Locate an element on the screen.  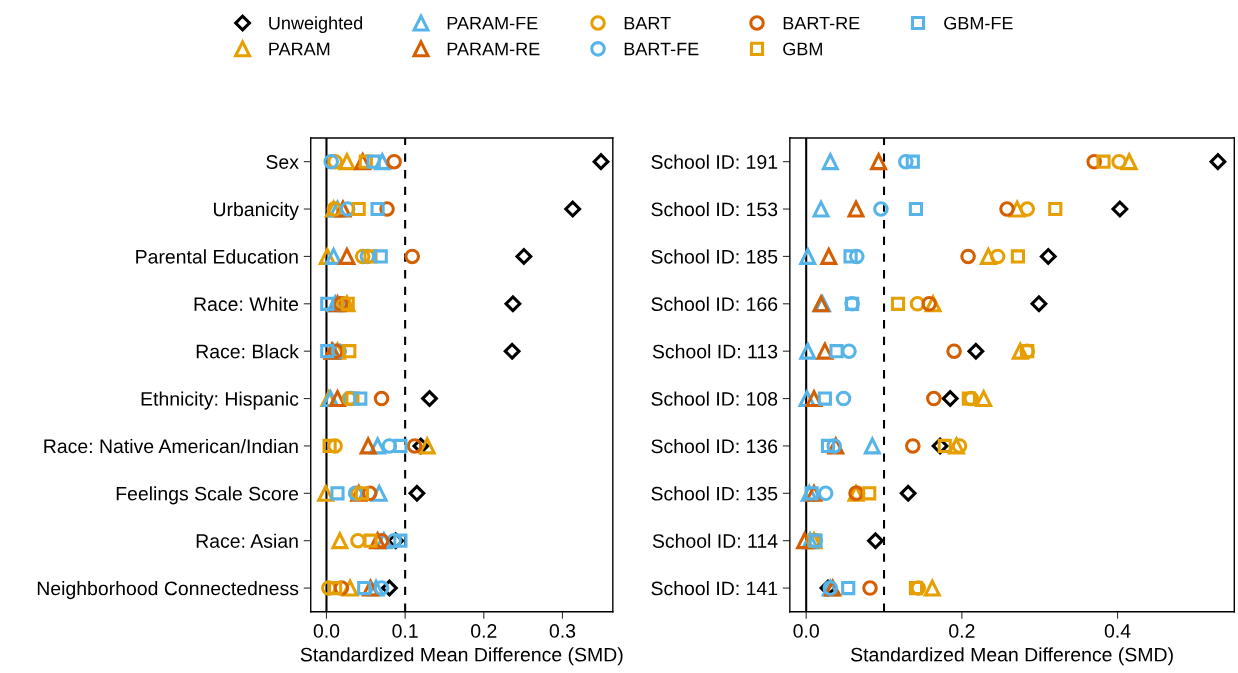
y-tick-label: School ID: 114 is located at coordinates (715, 540).